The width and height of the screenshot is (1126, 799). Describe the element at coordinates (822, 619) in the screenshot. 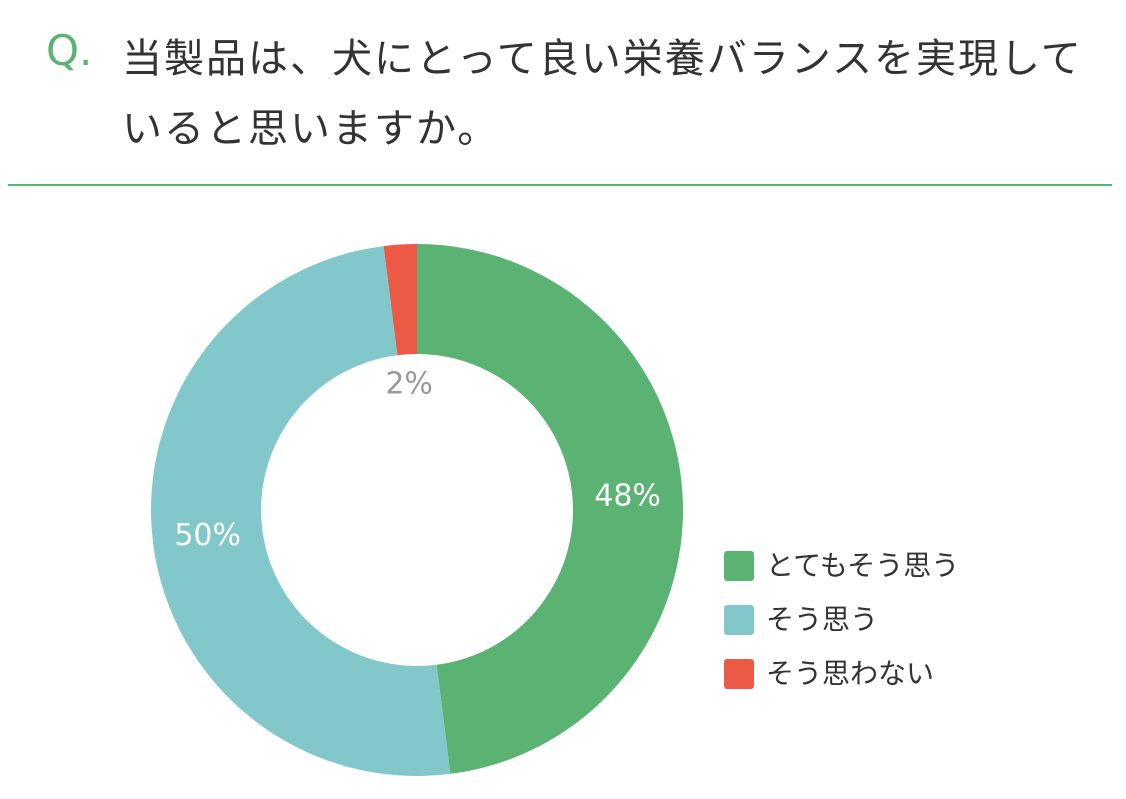

I see `legend-label: そう思う` at that location.